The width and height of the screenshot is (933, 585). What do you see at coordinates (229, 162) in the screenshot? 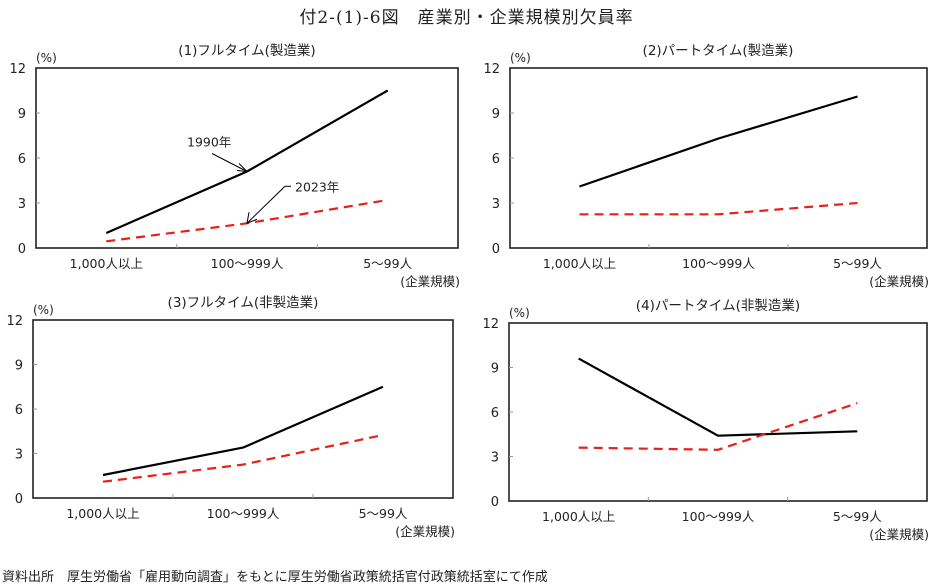
I see `annotation-arrow-1990` at bounding box center [229, 162].